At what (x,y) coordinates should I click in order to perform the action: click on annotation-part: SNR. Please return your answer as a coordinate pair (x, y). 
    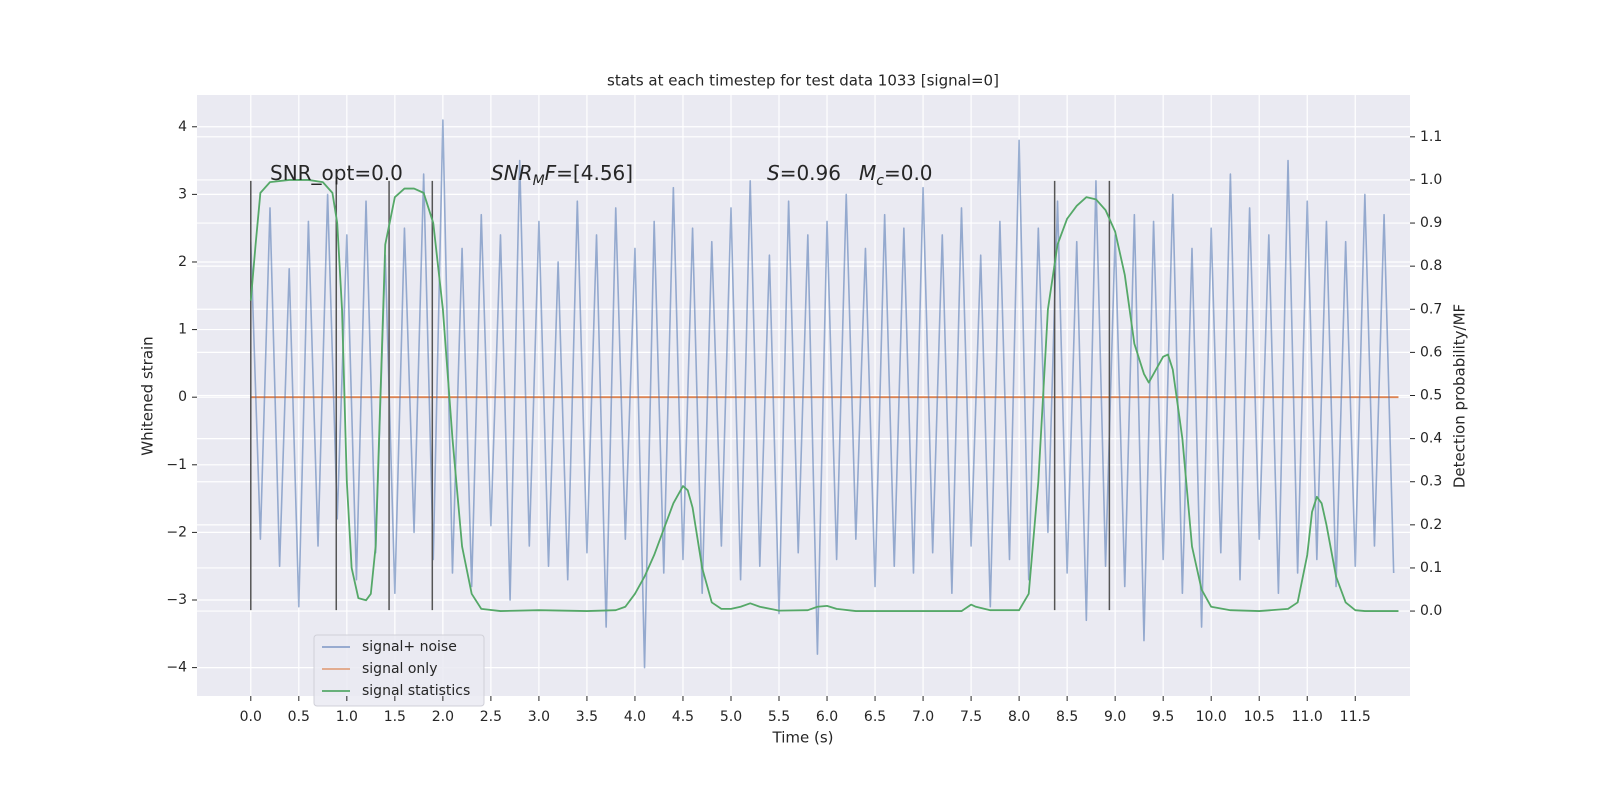
    Looking at the image, I should click on (512, 173).